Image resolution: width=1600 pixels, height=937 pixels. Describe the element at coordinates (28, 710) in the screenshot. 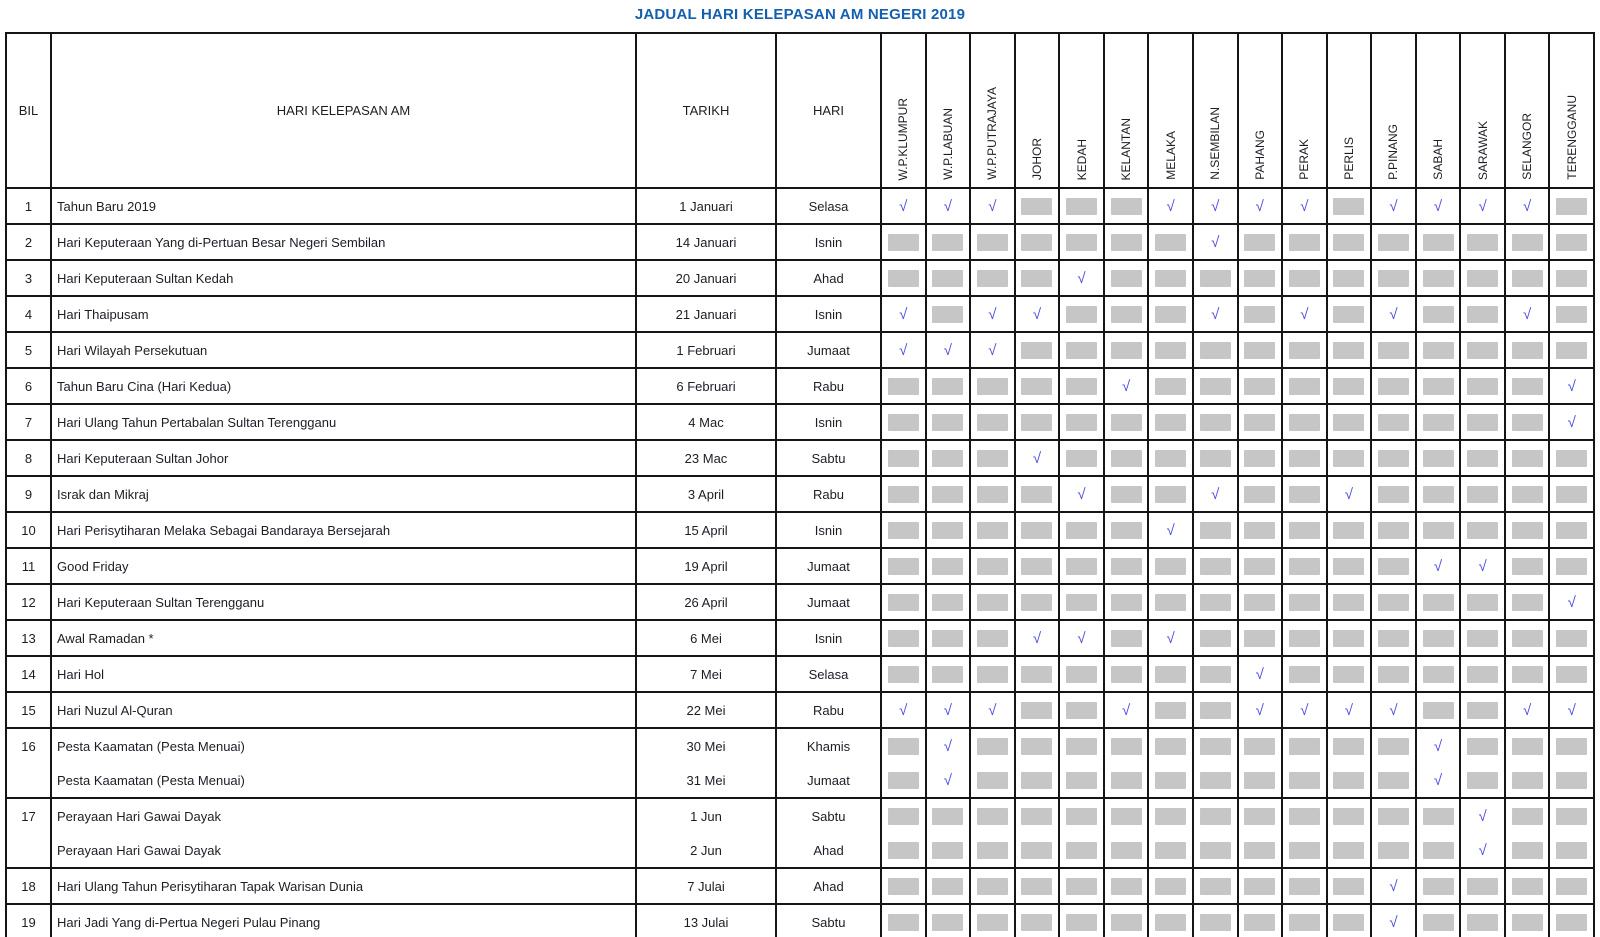

I see `bil-cell-text: 15` at that location.